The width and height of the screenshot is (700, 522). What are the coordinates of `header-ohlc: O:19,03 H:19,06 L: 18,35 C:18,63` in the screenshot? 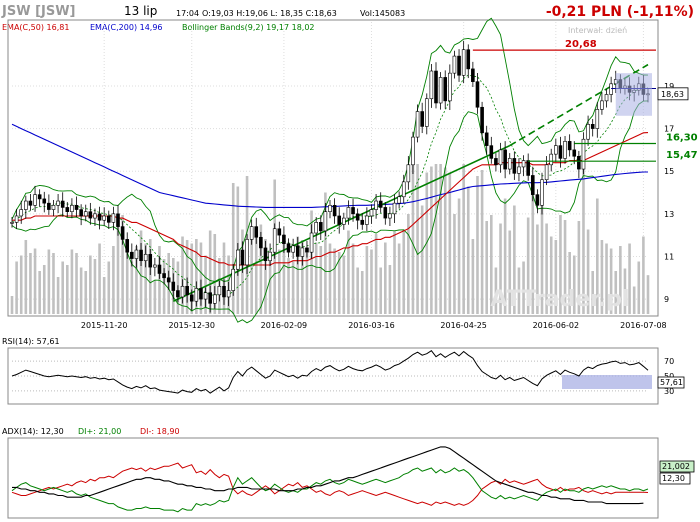 It's located at (269, 13).